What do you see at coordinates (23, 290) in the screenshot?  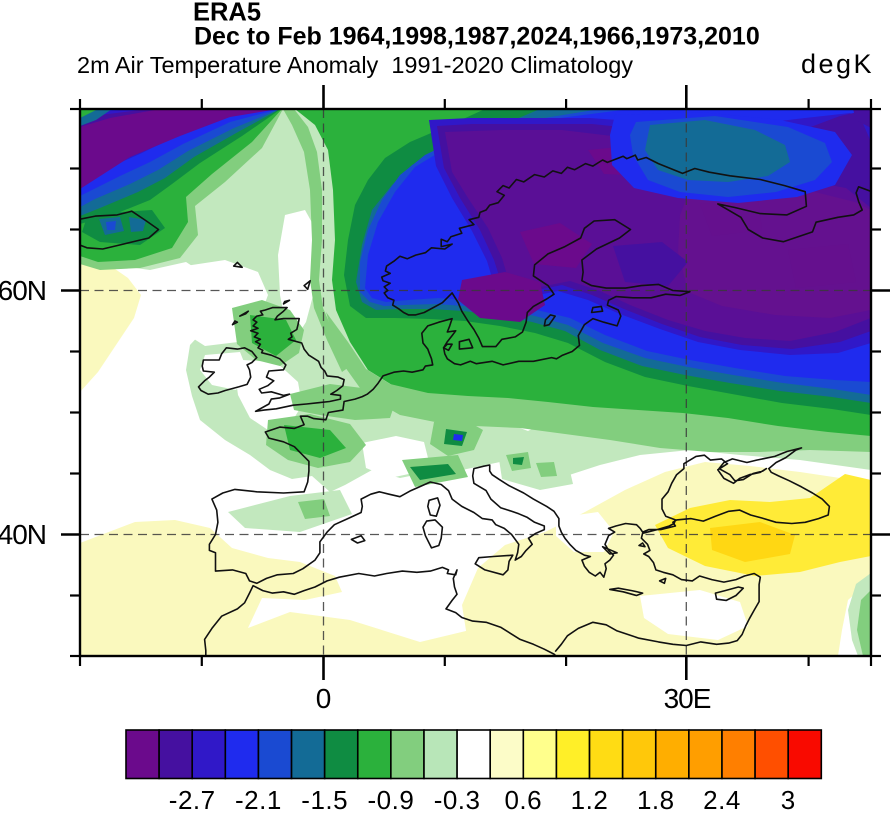 I see `svg-text: 60N` at bounding box center [23, 290].